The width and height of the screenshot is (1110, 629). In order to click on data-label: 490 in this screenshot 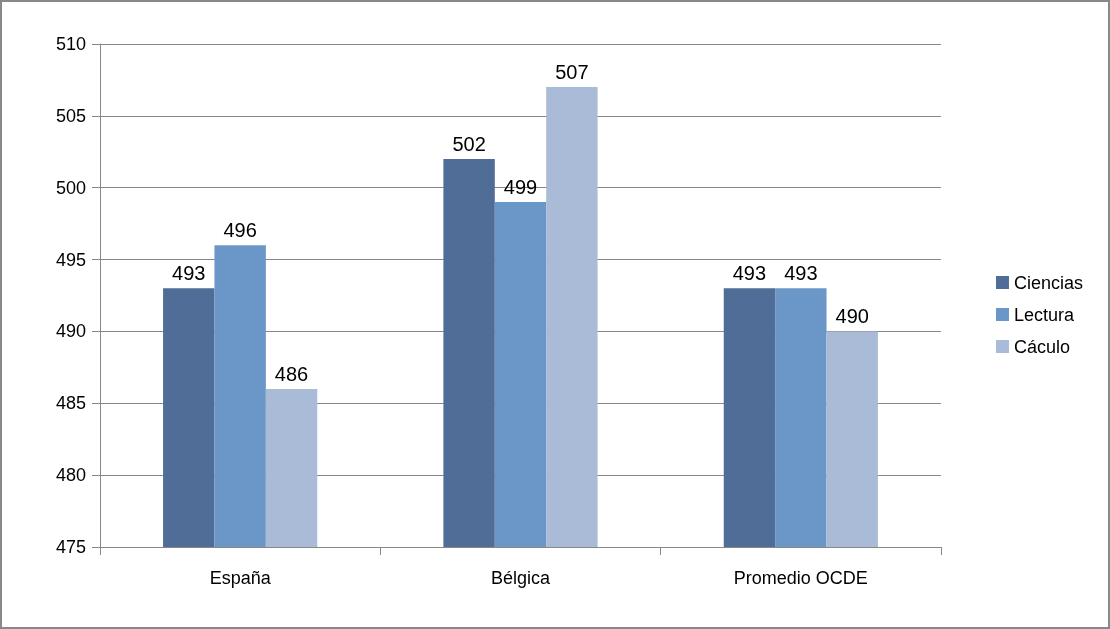, I will do `click(852, 316)`.